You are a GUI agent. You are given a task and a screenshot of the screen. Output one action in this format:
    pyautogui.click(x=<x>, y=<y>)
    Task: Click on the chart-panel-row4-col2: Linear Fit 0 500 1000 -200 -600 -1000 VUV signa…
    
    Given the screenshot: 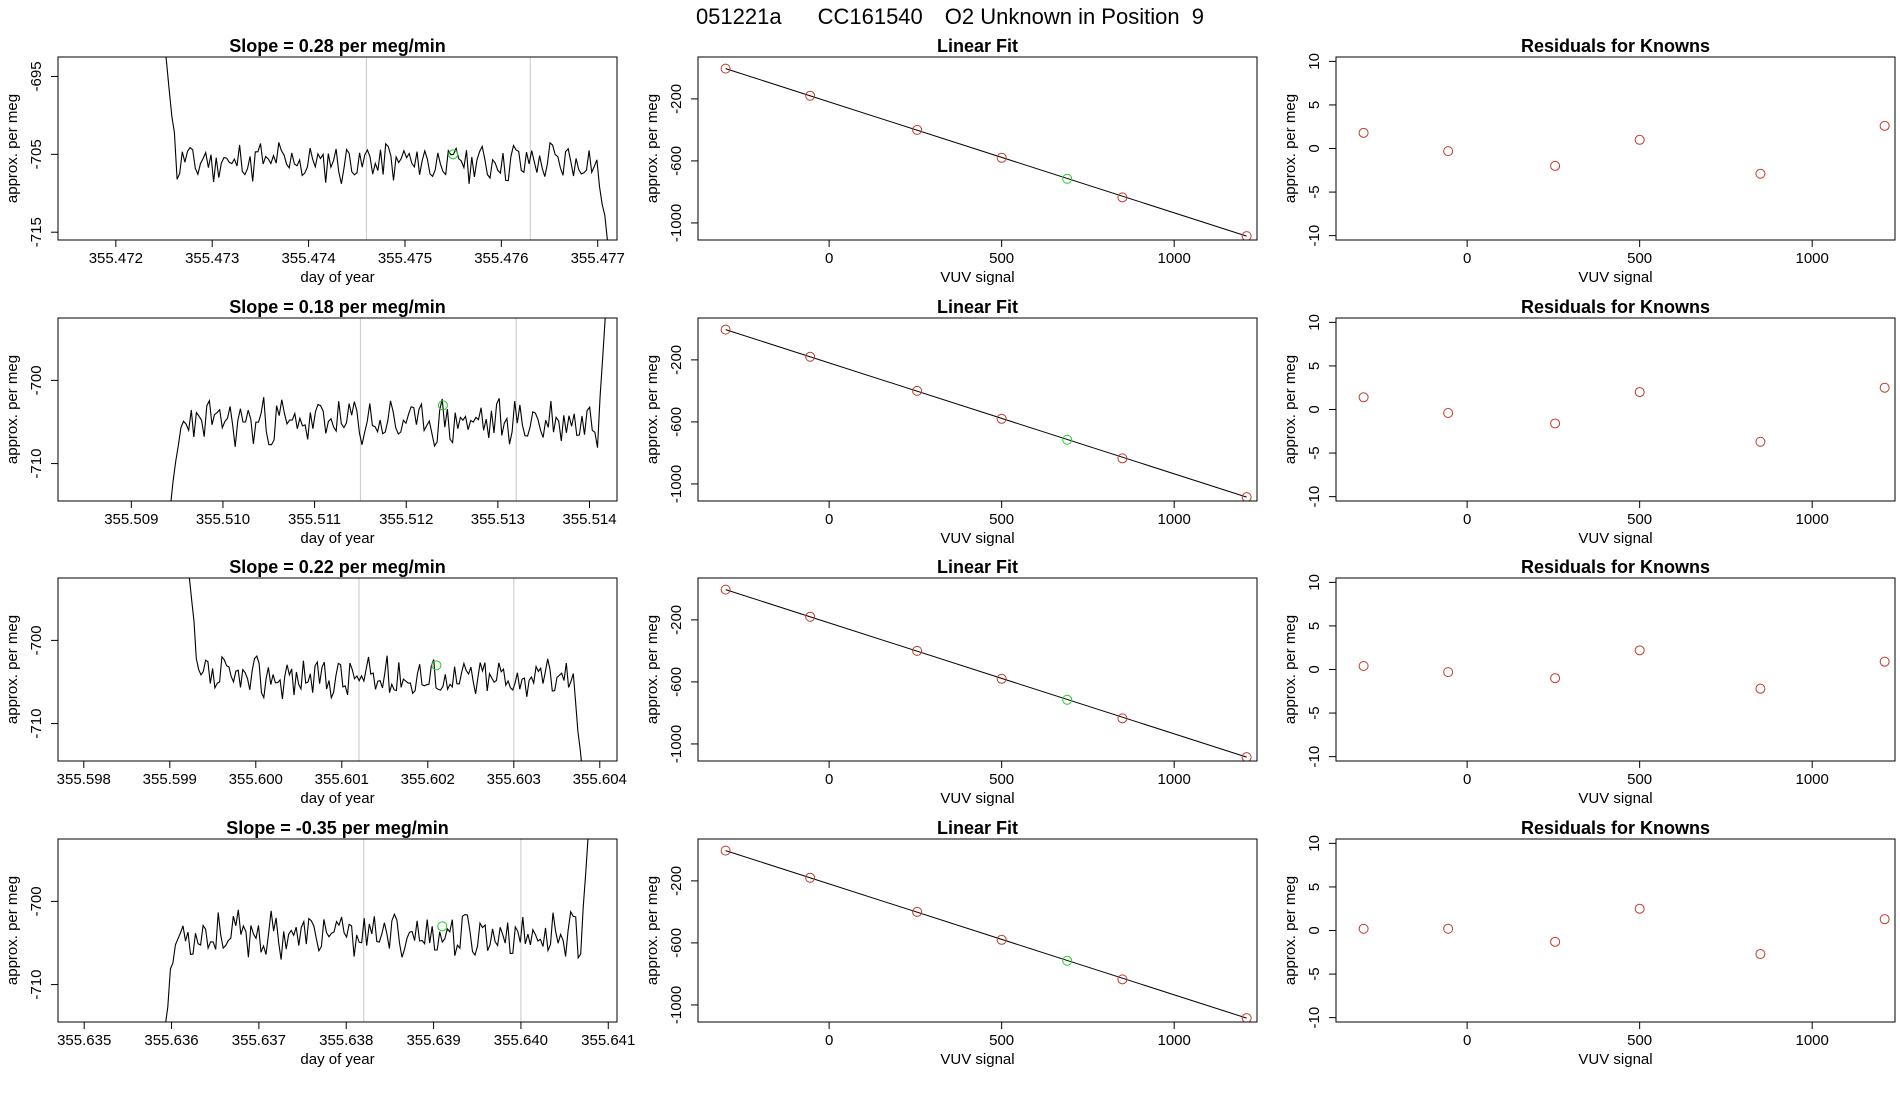 What is the action you would take?
    pyautogui.click(x=951, y=943)
    